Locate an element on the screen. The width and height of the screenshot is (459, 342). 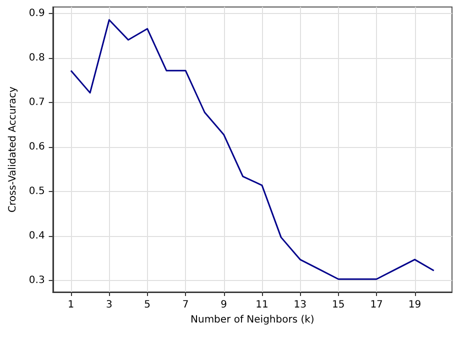
y-tick-label: 0.4 is located at coordinates (36, 236).